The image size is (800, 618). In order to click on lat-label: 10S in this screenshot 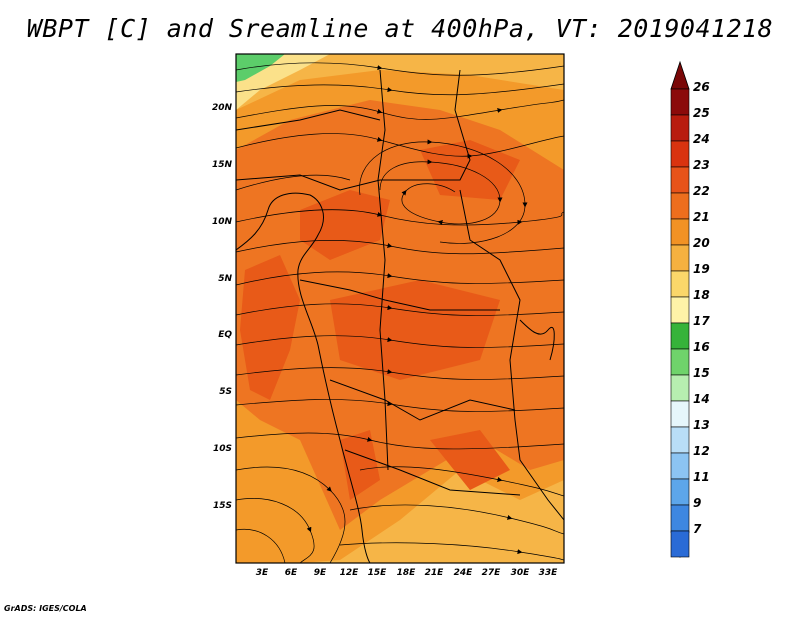, I will do `click(222, 449)`.